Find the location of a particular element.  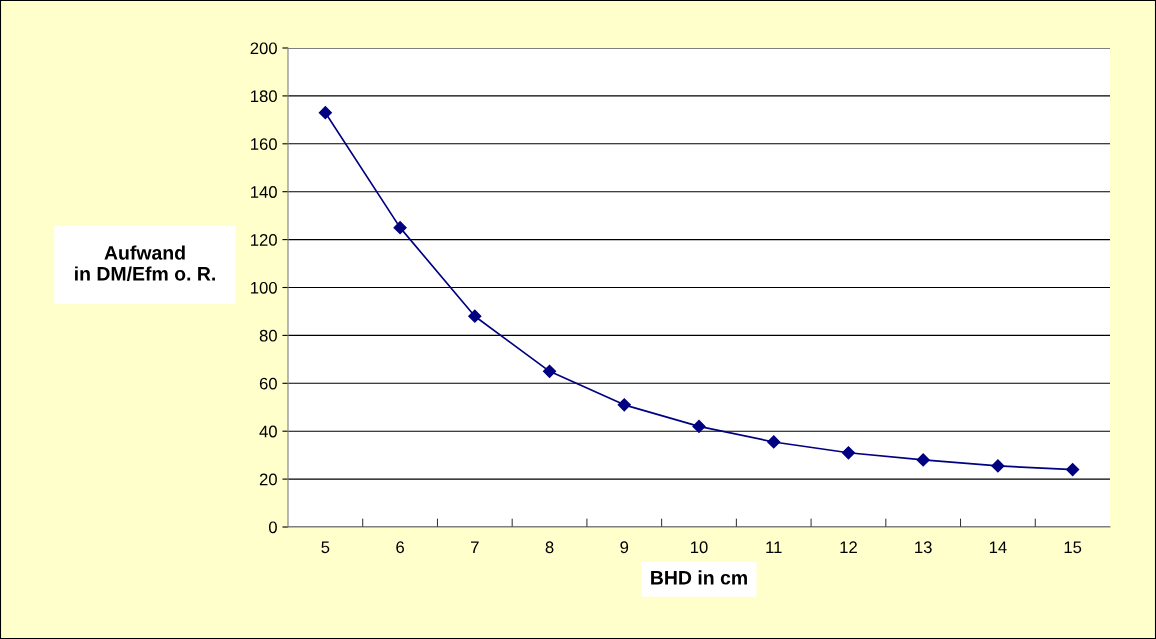

y-tick-label: 100 is located at coordinates (264, 287).